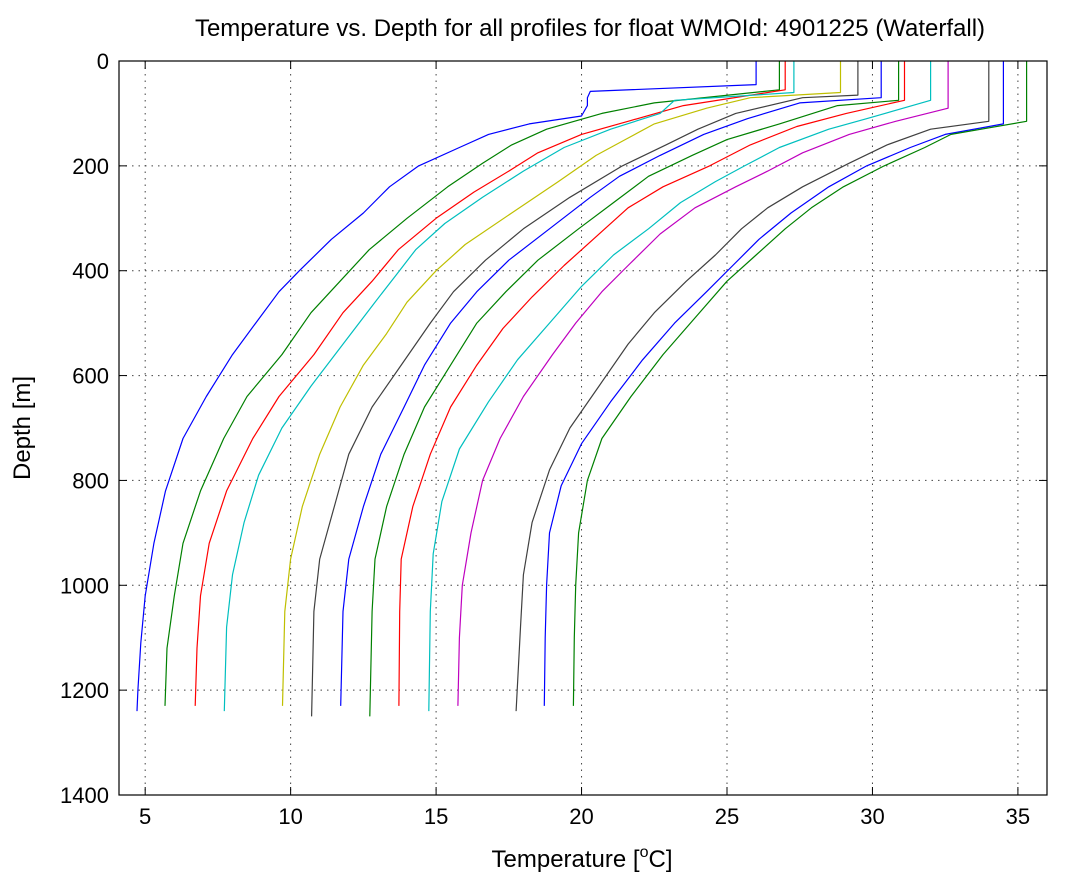  I want to click on x-tick-label: 35, so click(1018, 816).